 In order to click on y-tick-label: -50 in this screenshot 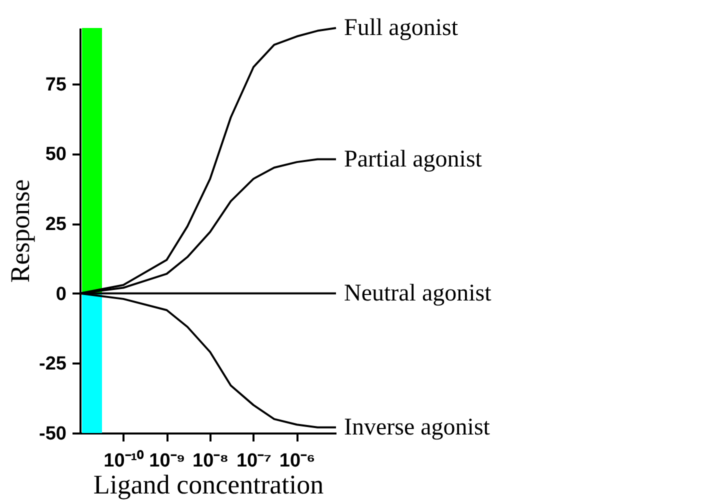, I will do `click(52, 434)`.